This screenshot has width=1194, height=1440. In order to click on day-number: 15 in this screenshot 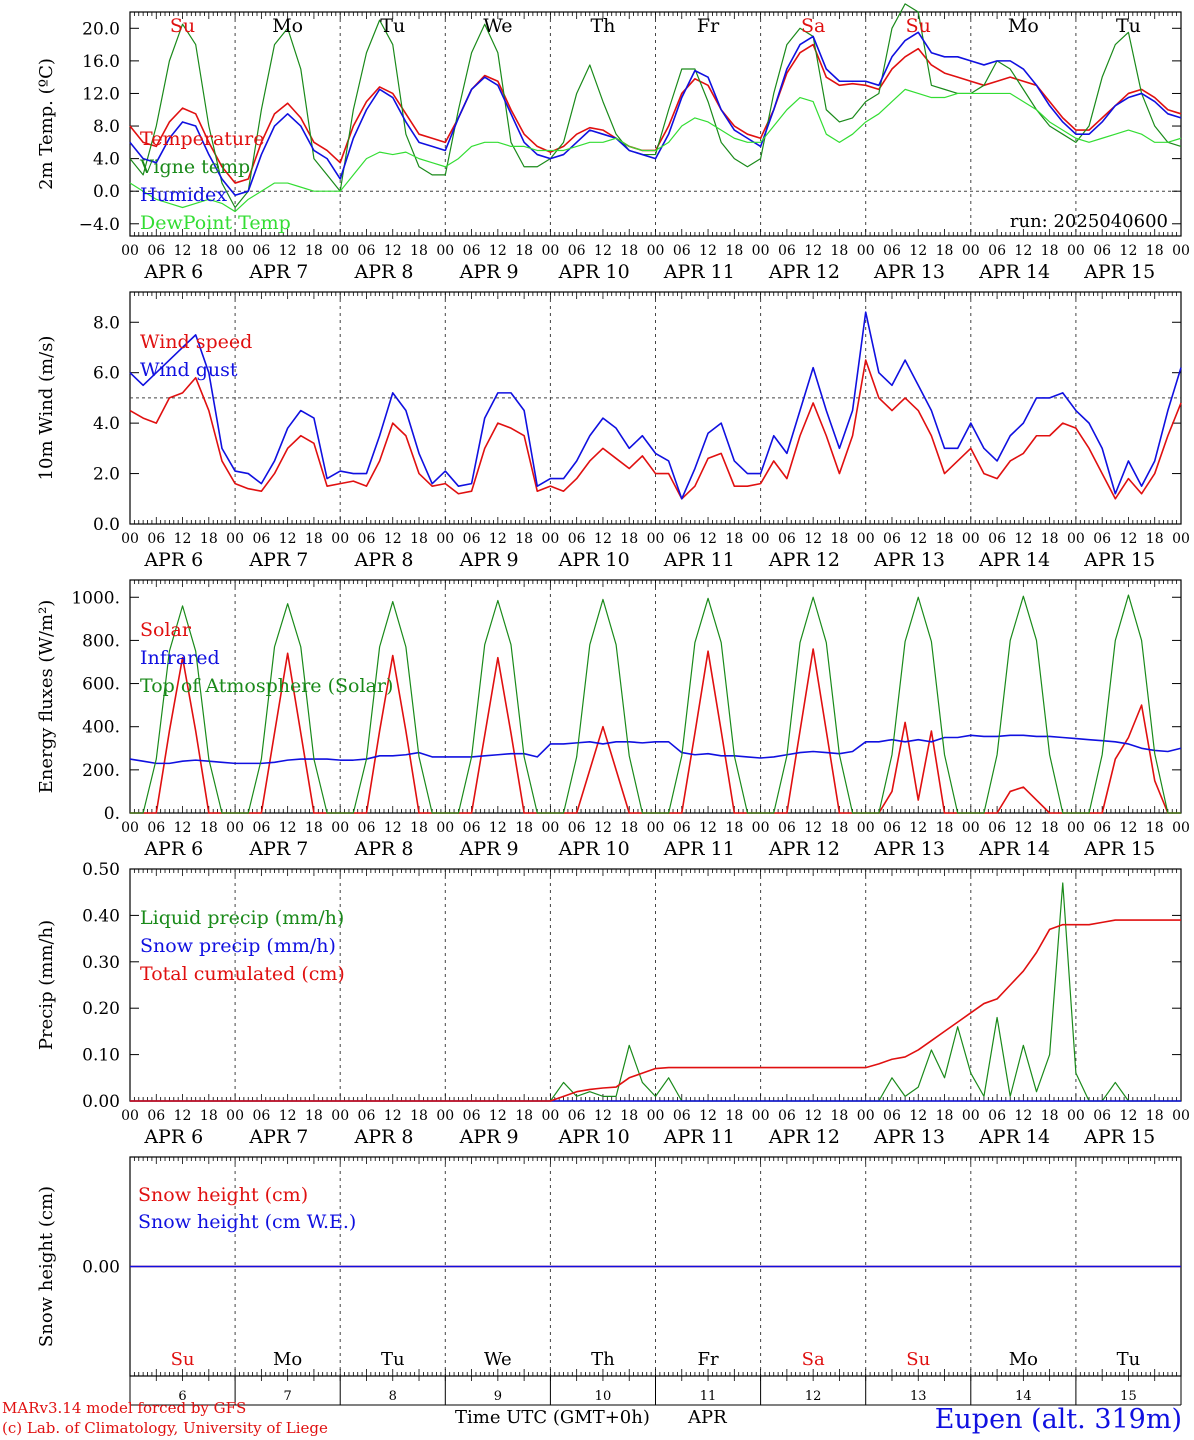, I will do `click(1128, 1396)`.